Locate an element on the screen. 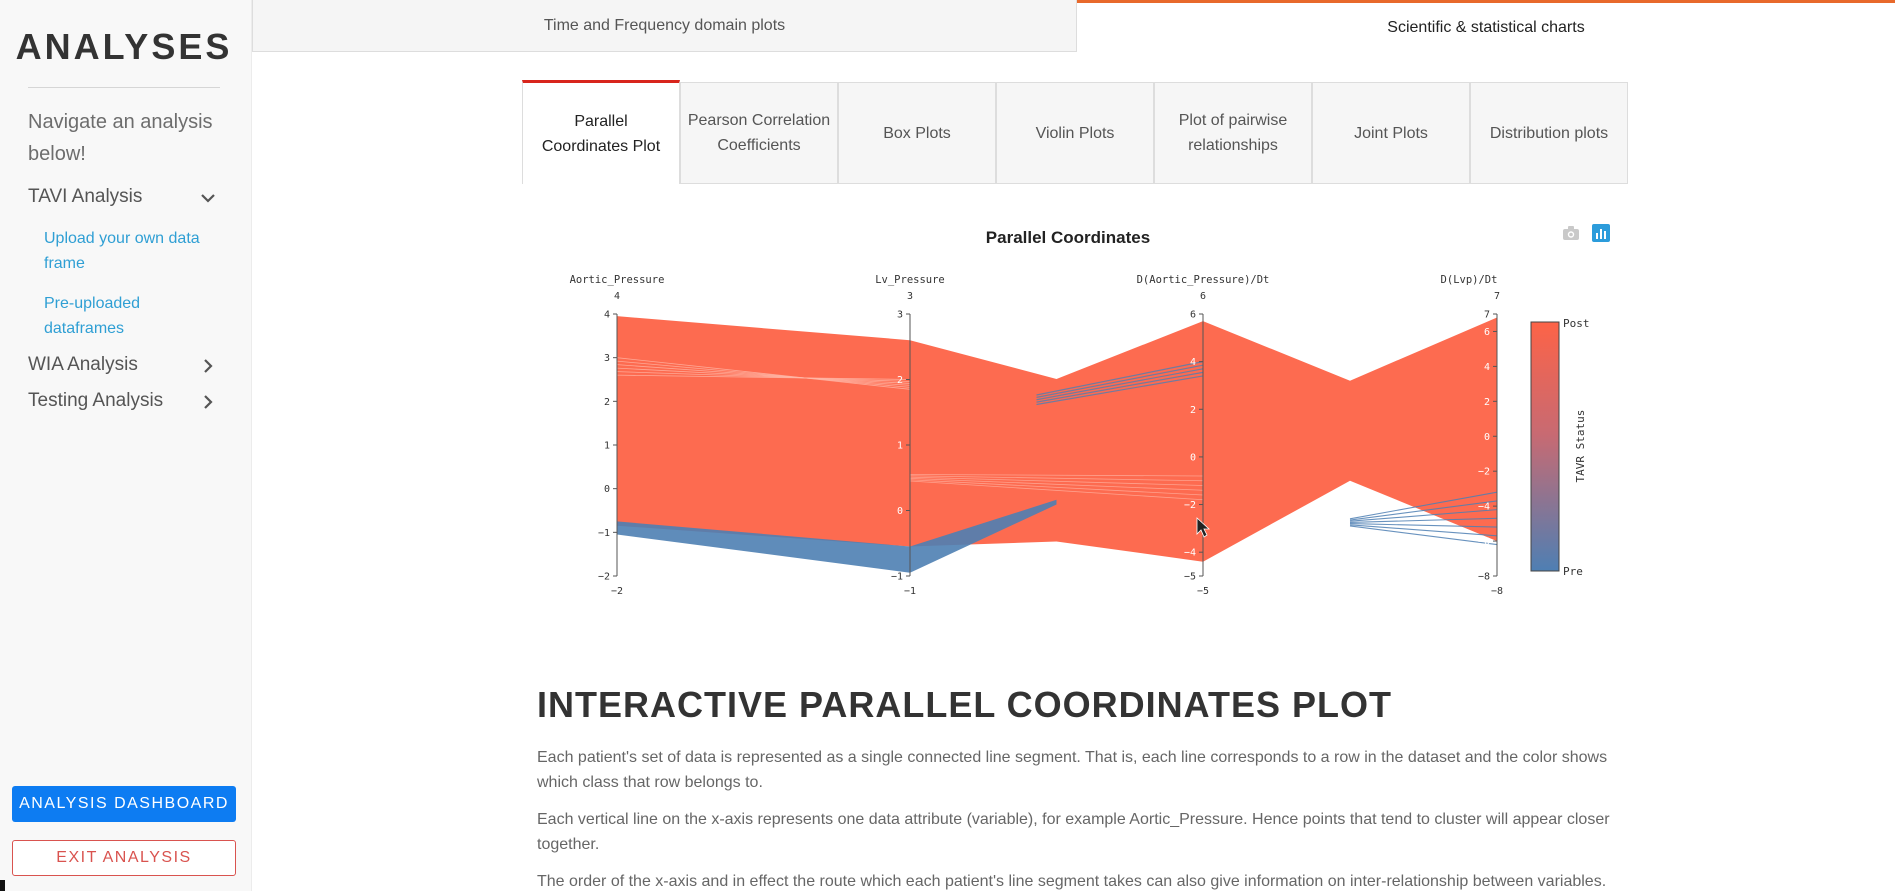 The height and width of the screenshot is (894, 1895). tick-label: 7 is located at coordinates (1487, 315).